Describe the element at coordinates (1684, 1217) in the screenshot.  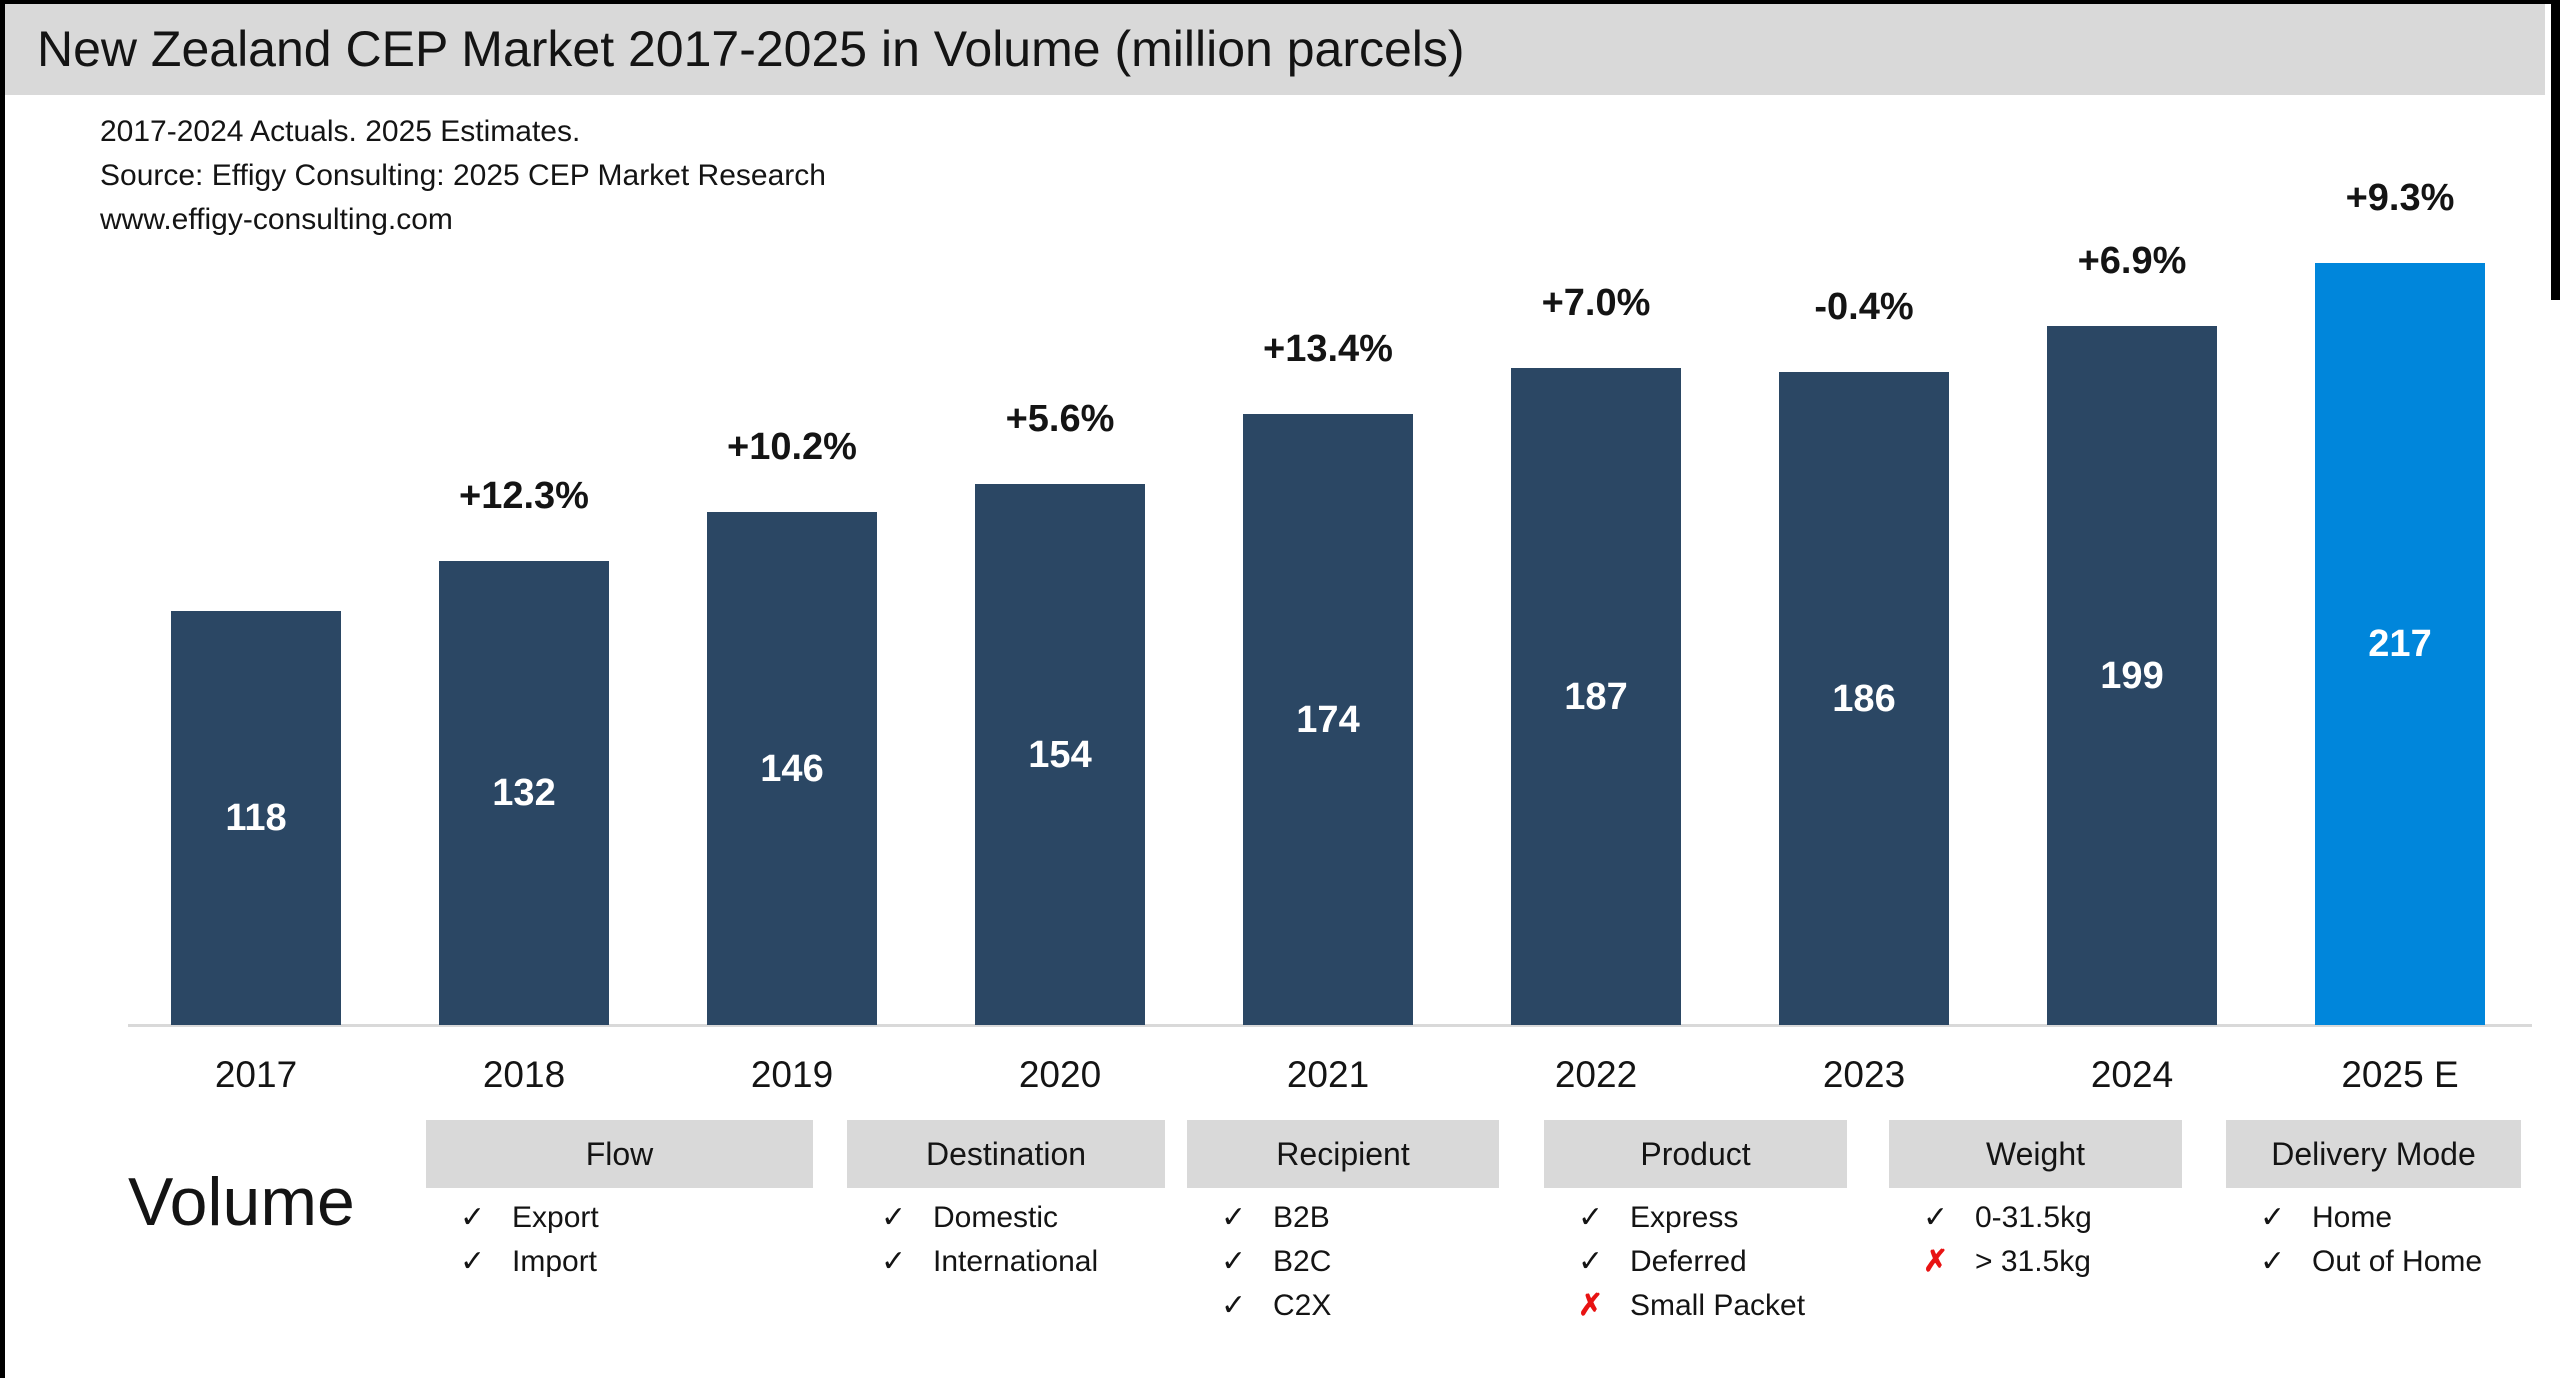
I see `filter-item-label: Express` at that location.